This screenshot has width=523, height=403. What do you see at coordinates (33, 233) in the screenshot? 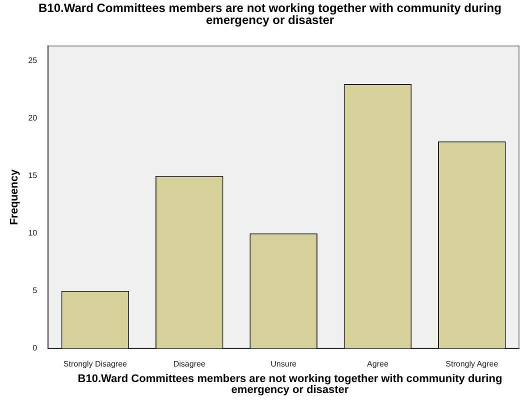
I see `y-tick-label: 10` at bounding box center [33, 233].